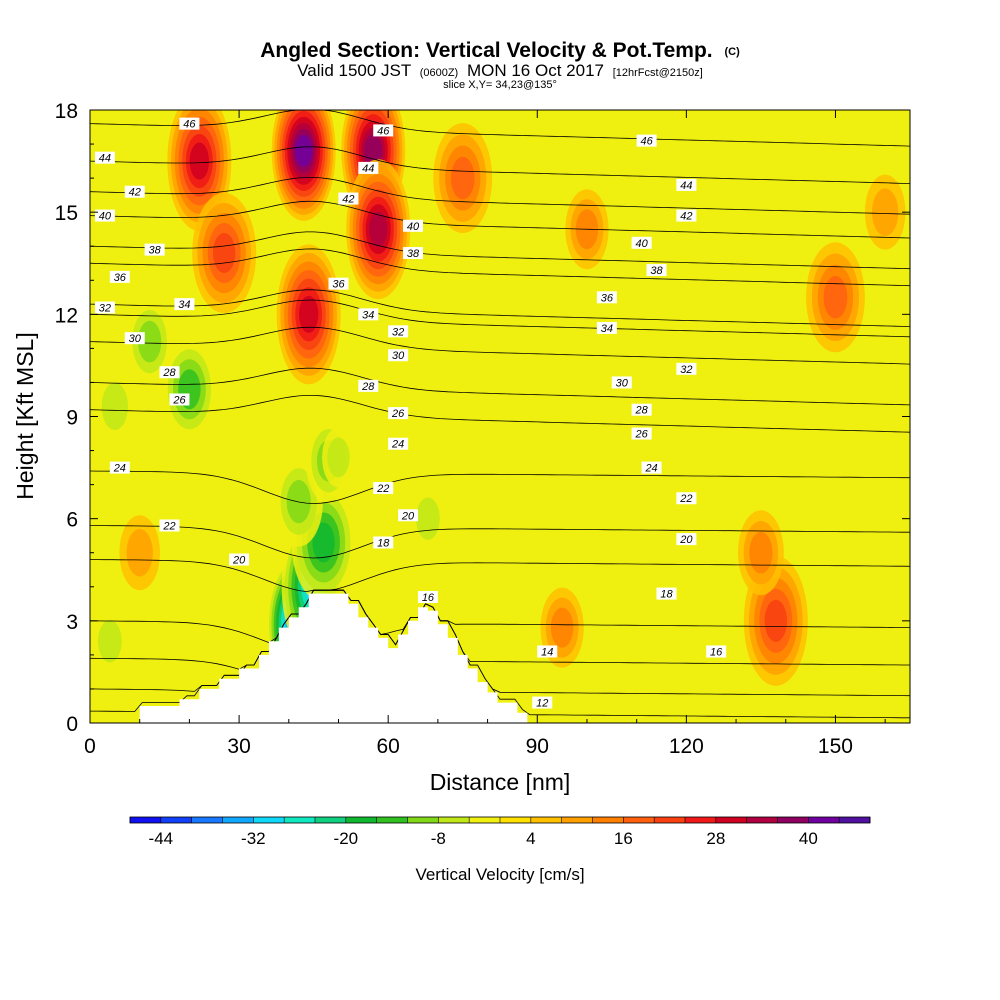 The width and height of the screenshot is (1000, 1000). I want to click on x-tick-label: 90, so click(537, 746).